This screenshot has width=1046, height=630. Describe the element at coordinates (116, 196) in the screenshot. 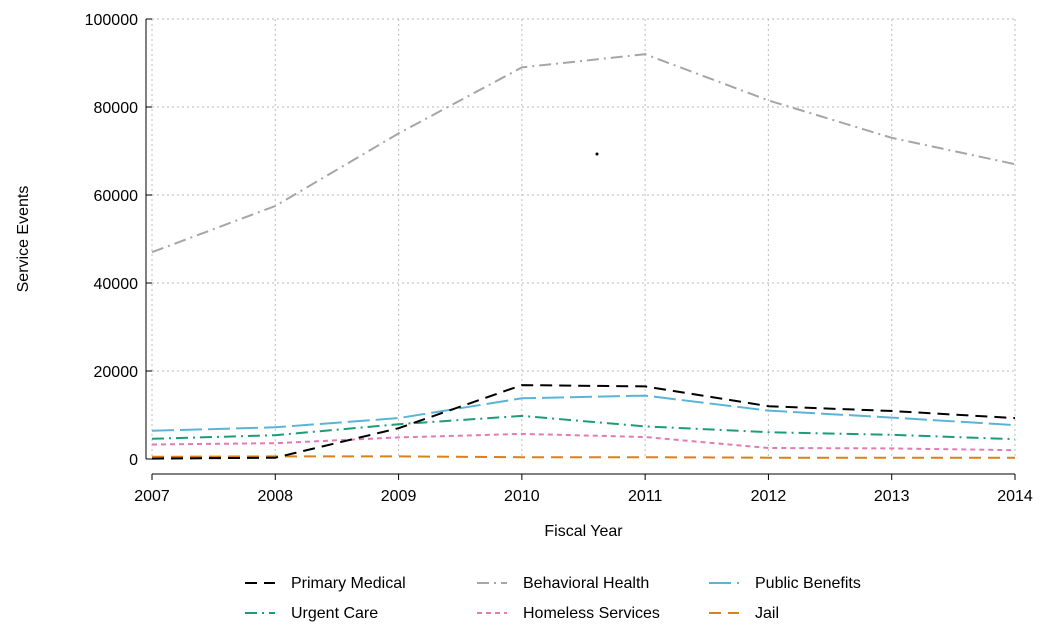

I see `y-tick-label: 60000` at that location.